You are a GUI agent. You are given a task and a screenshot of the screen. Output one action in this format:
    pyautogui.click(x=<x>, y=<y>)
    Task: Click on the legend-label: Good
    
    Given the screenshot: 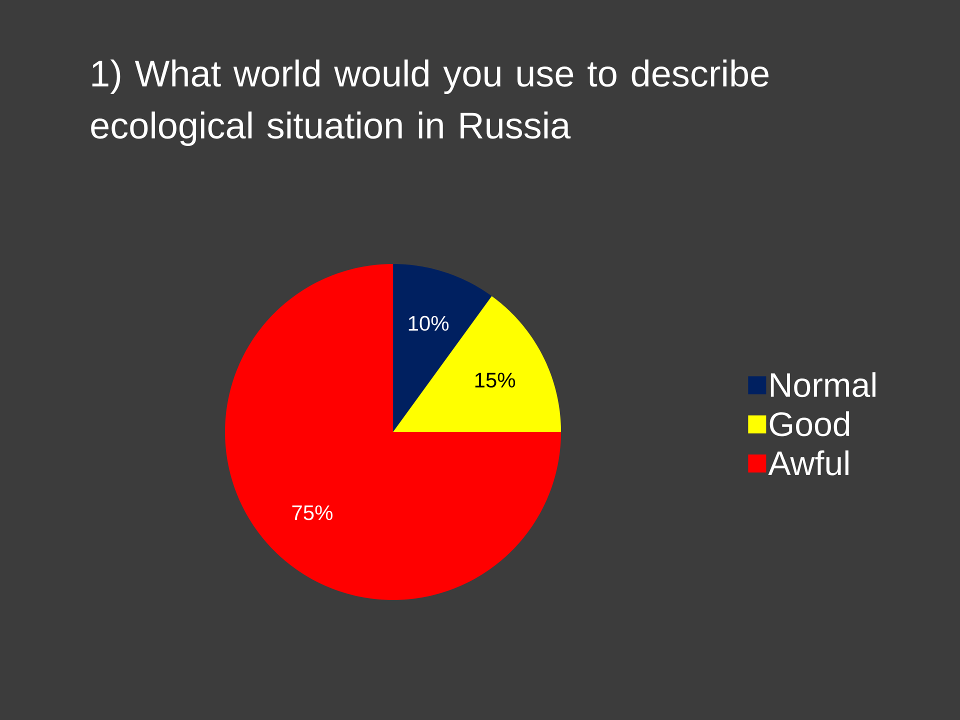 What is the action you would take?
    pyautogui.click(x=810, y=423)
    